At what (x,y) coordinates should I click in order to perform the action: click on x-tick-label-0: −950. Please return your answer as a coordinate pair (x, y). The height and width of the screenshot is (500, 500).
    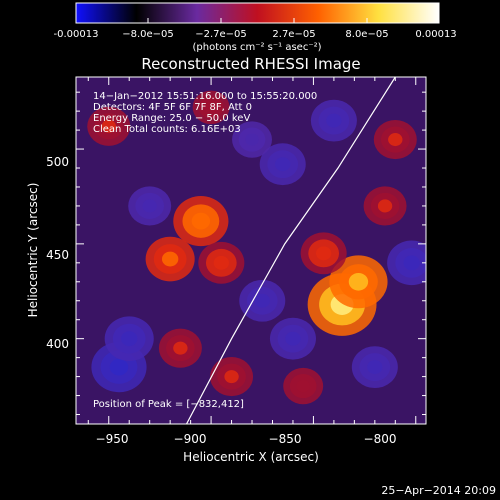
    Looking at the image, I should click on (112, 439).